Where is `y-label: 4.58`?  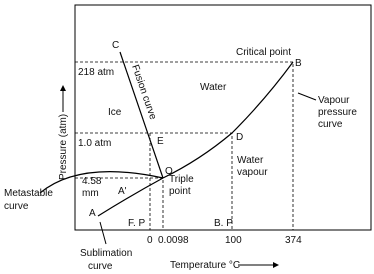
y-label: 4.58 is located at coordinates (92, 181).